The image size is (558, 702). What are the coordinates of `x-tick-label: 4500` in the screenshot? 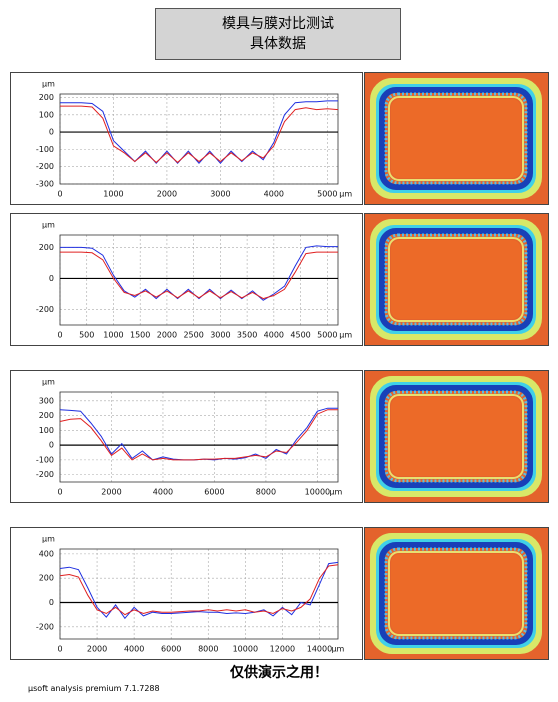 It's located at (300, 335).